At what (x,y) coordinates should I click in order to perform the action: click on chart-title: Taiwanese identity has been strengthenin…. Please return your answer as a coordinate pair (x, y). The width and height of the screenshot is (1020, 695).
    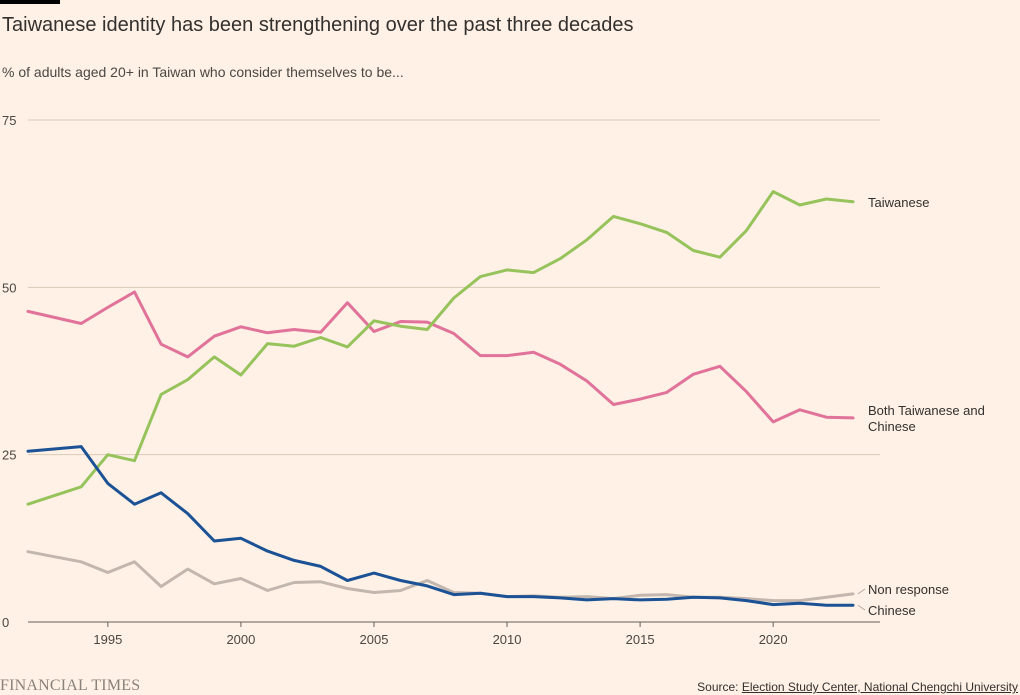
    Looking at the image, I should click on (318, 25).